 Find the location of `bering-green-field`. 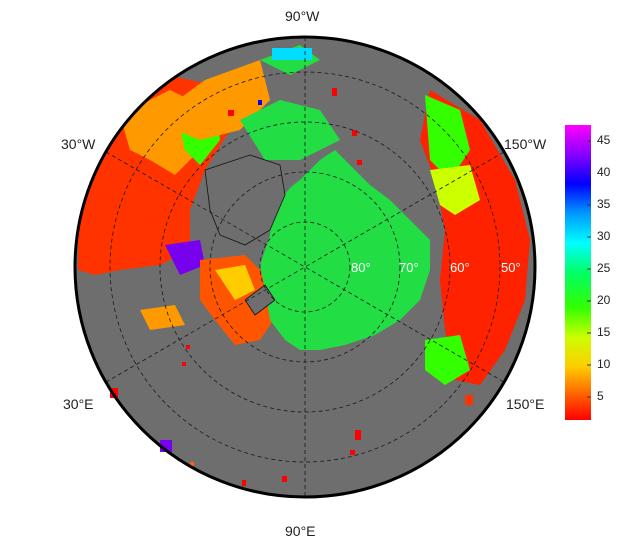

bering-green-field is located at coordinates (447, 137).